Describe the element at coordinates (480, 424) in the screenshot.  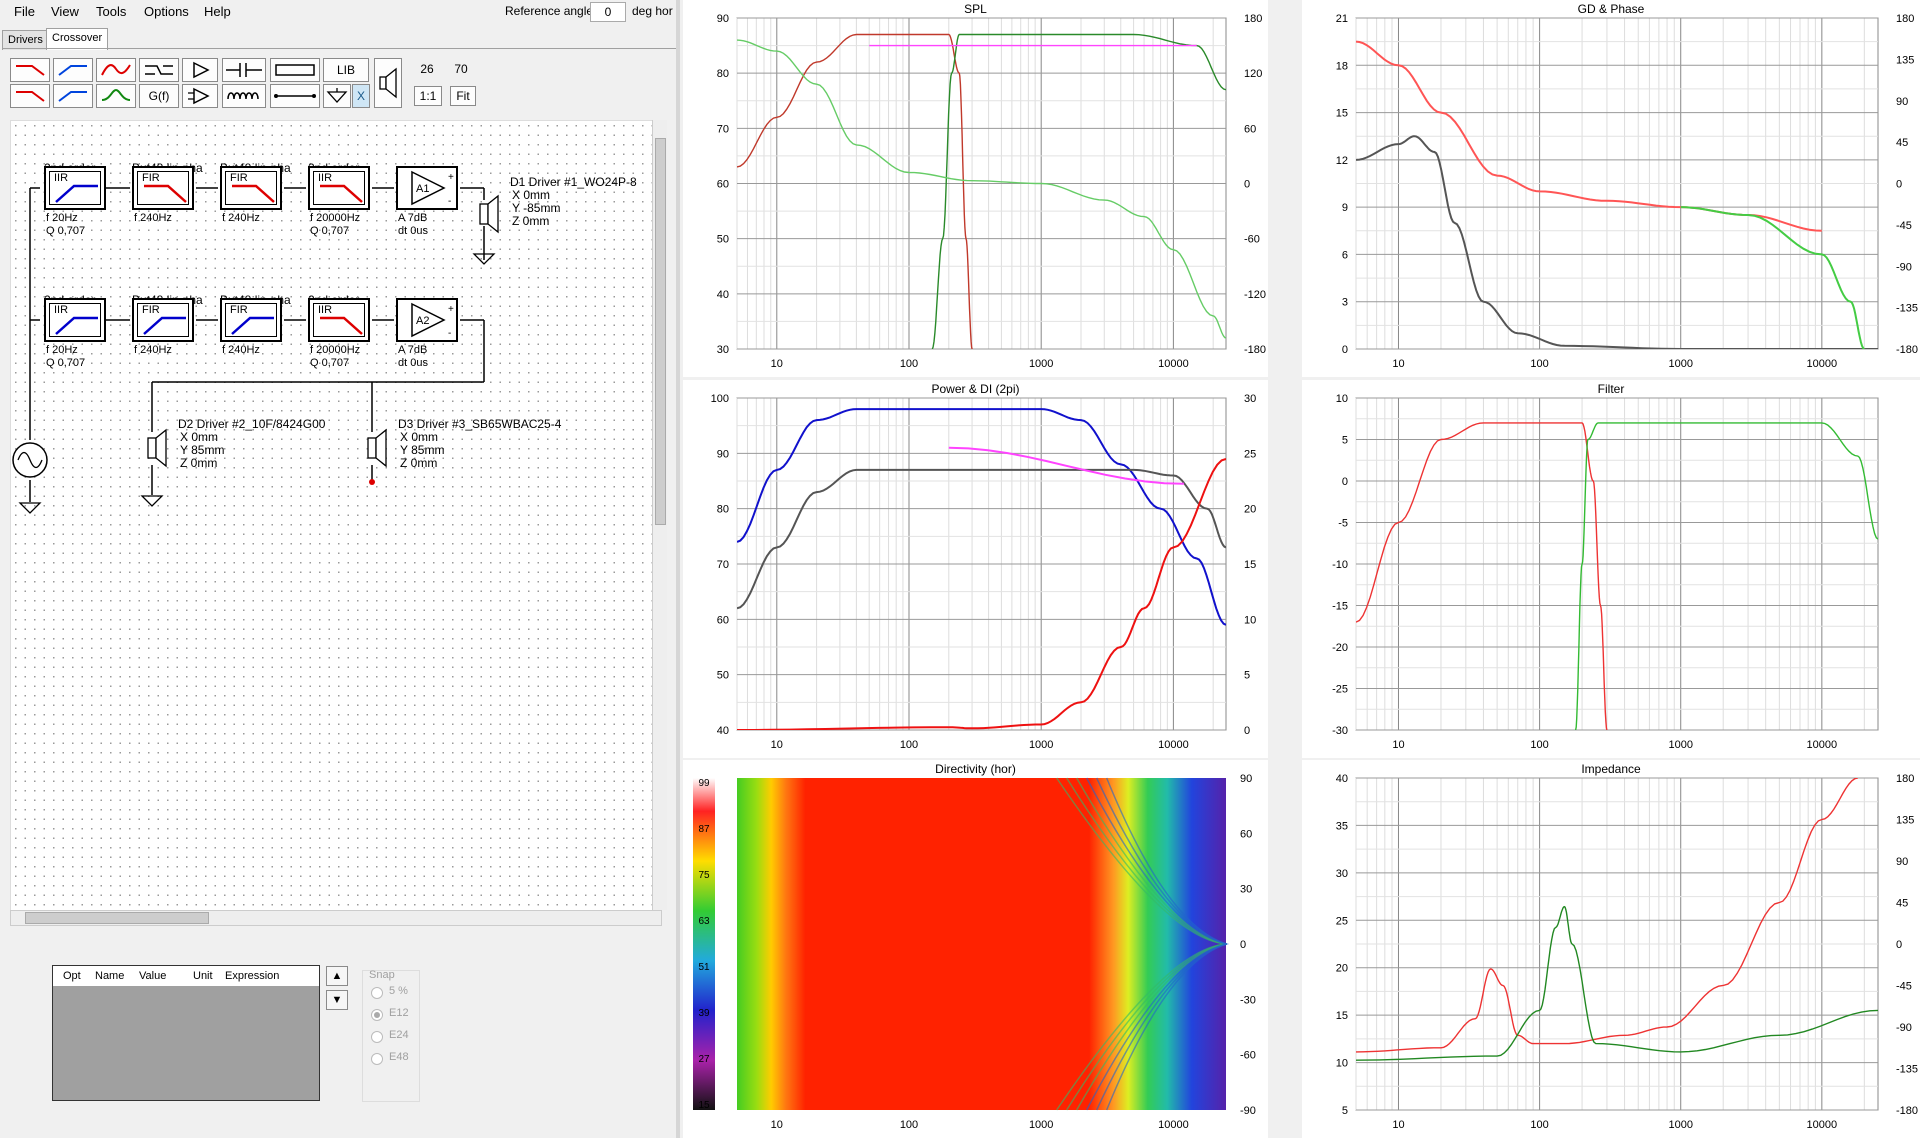
I see `driver-3-name: D3 Driver #3_SB65WBAC25-4` at that location.